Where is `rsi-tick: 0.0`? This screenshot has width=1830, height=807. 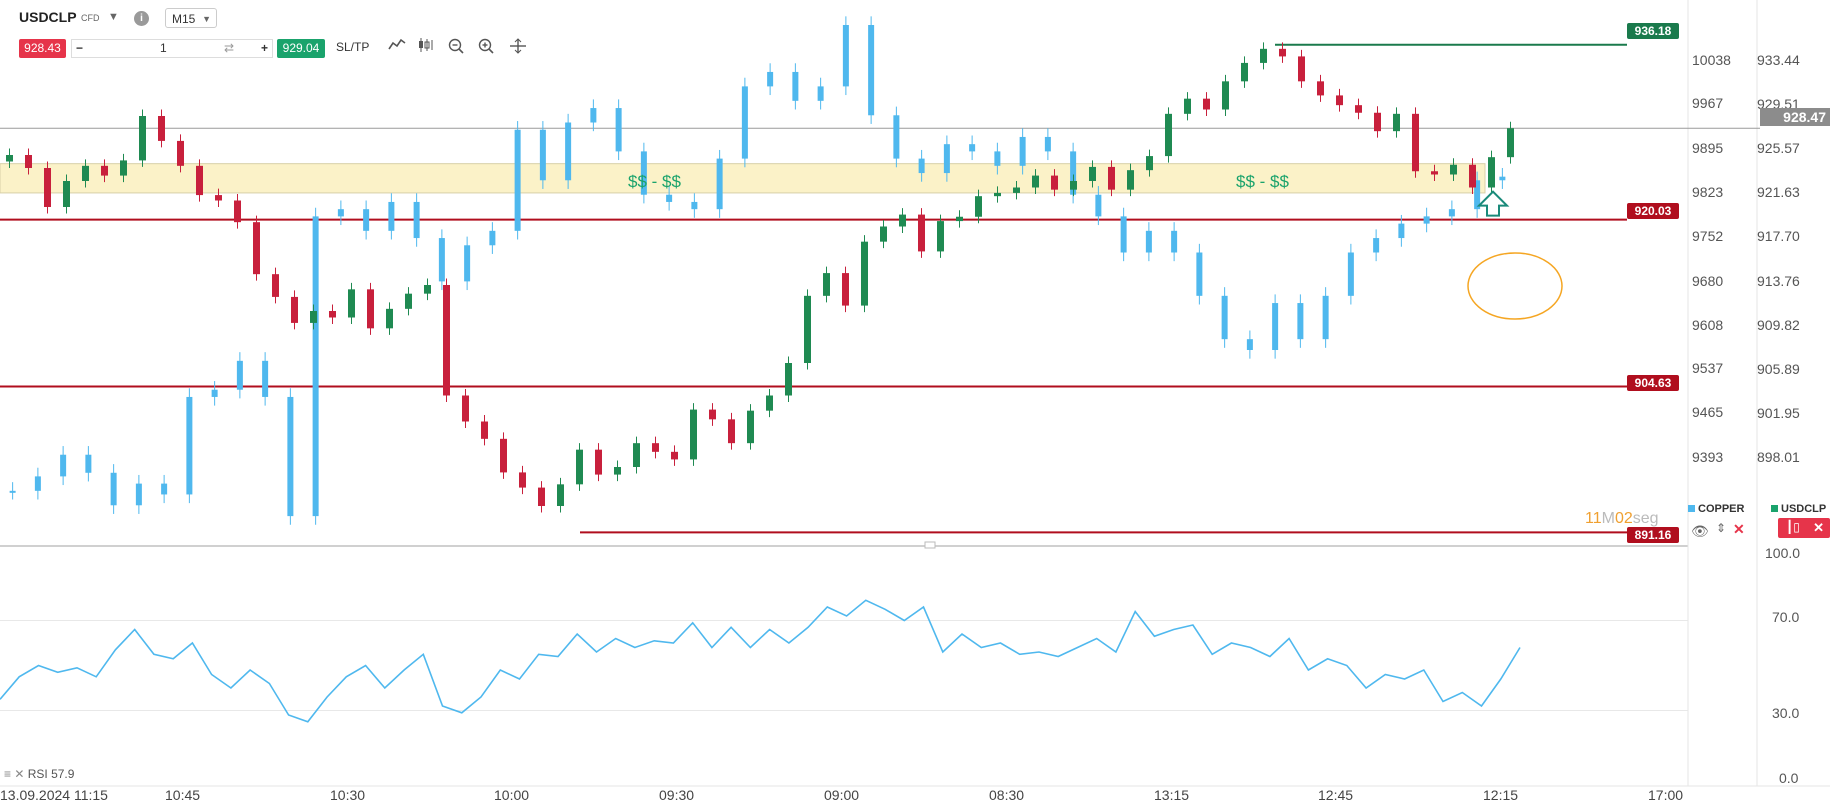 rsi-tick: 0.0 is located at coordinates (1789, 778).